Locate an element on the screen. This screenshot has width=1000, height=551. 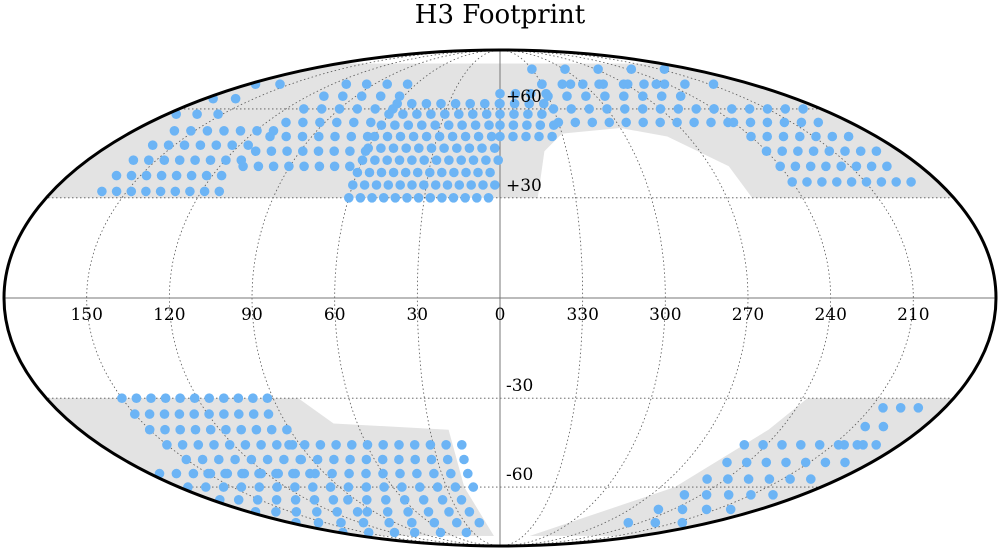
lon-tick-label: 0 is located at coordinates (500, 315).